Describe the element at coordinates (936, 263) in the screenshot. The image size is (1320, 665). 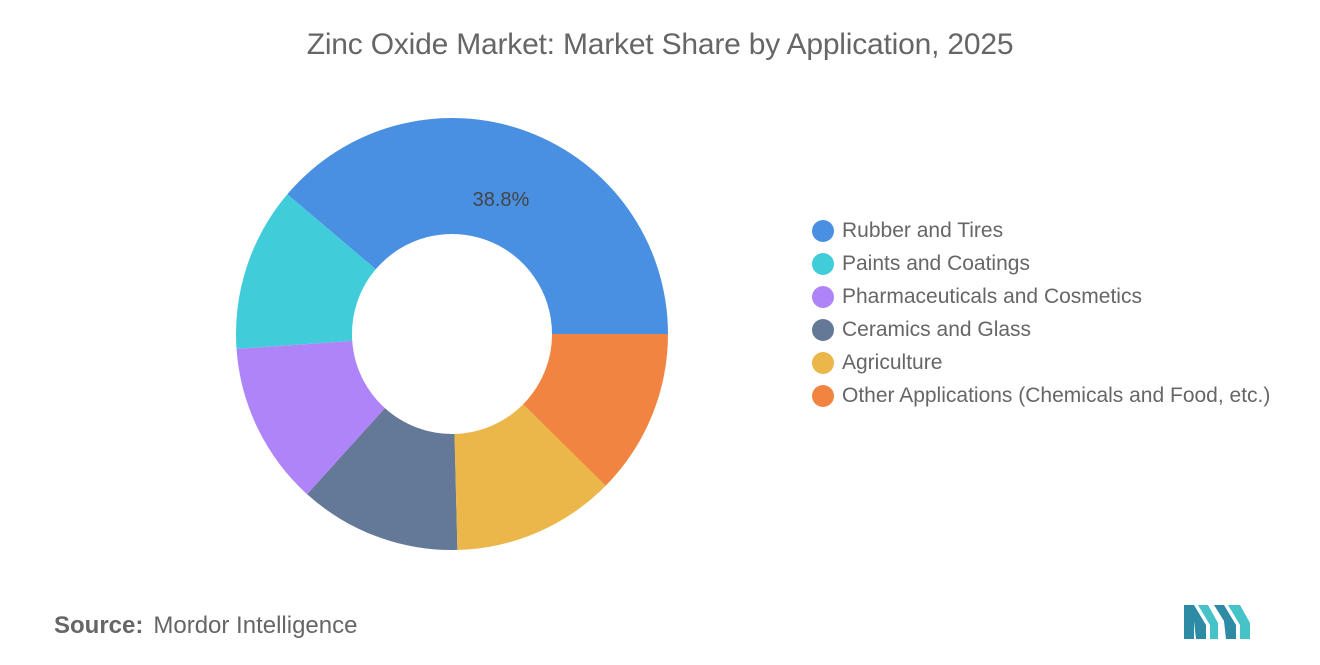
I see `legend-label: Paints and Coatings` at that location.